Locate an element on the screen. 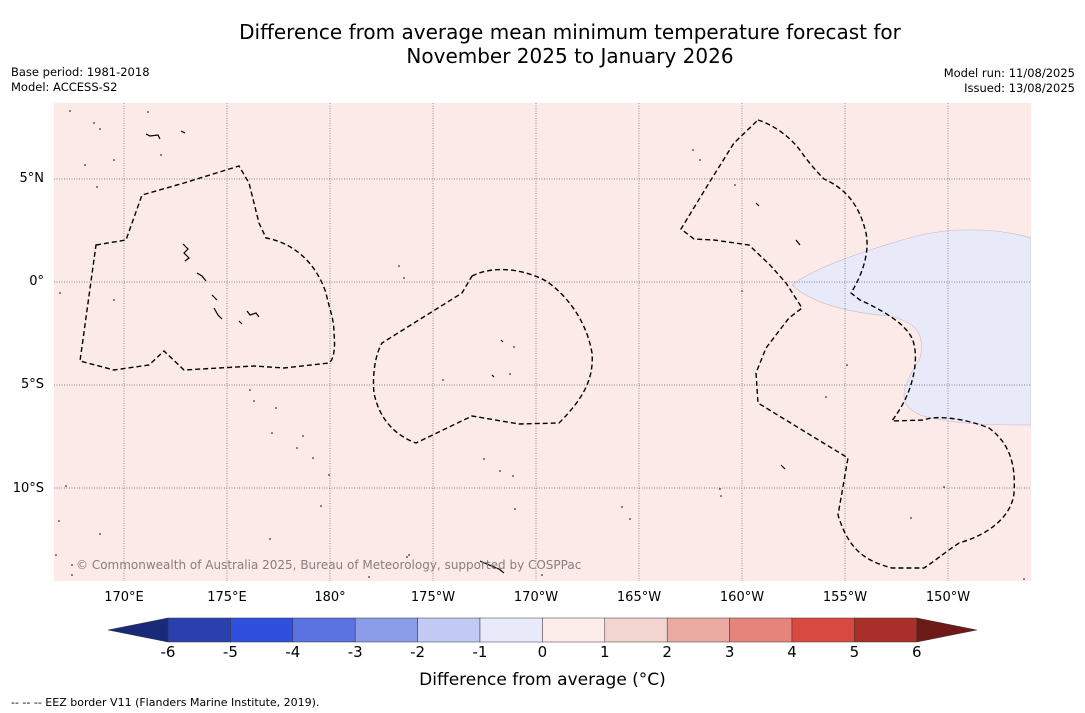  issued-text: Issued: 13/08/2025 is located at coordinates (1019, 88).